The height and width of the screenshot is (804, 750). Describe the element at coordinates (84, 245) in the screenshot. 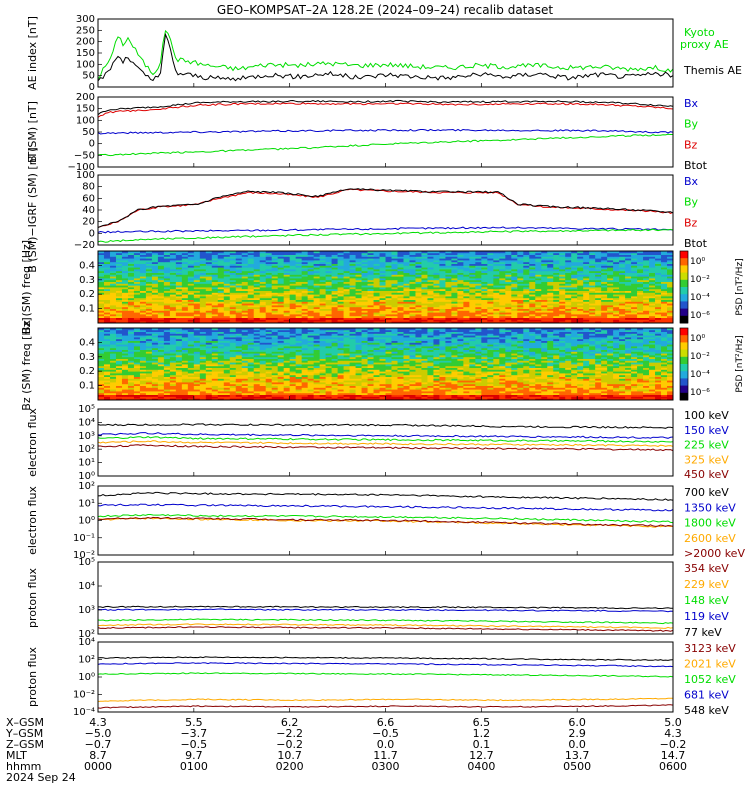

I see `y-tick-label: −20` at that location.